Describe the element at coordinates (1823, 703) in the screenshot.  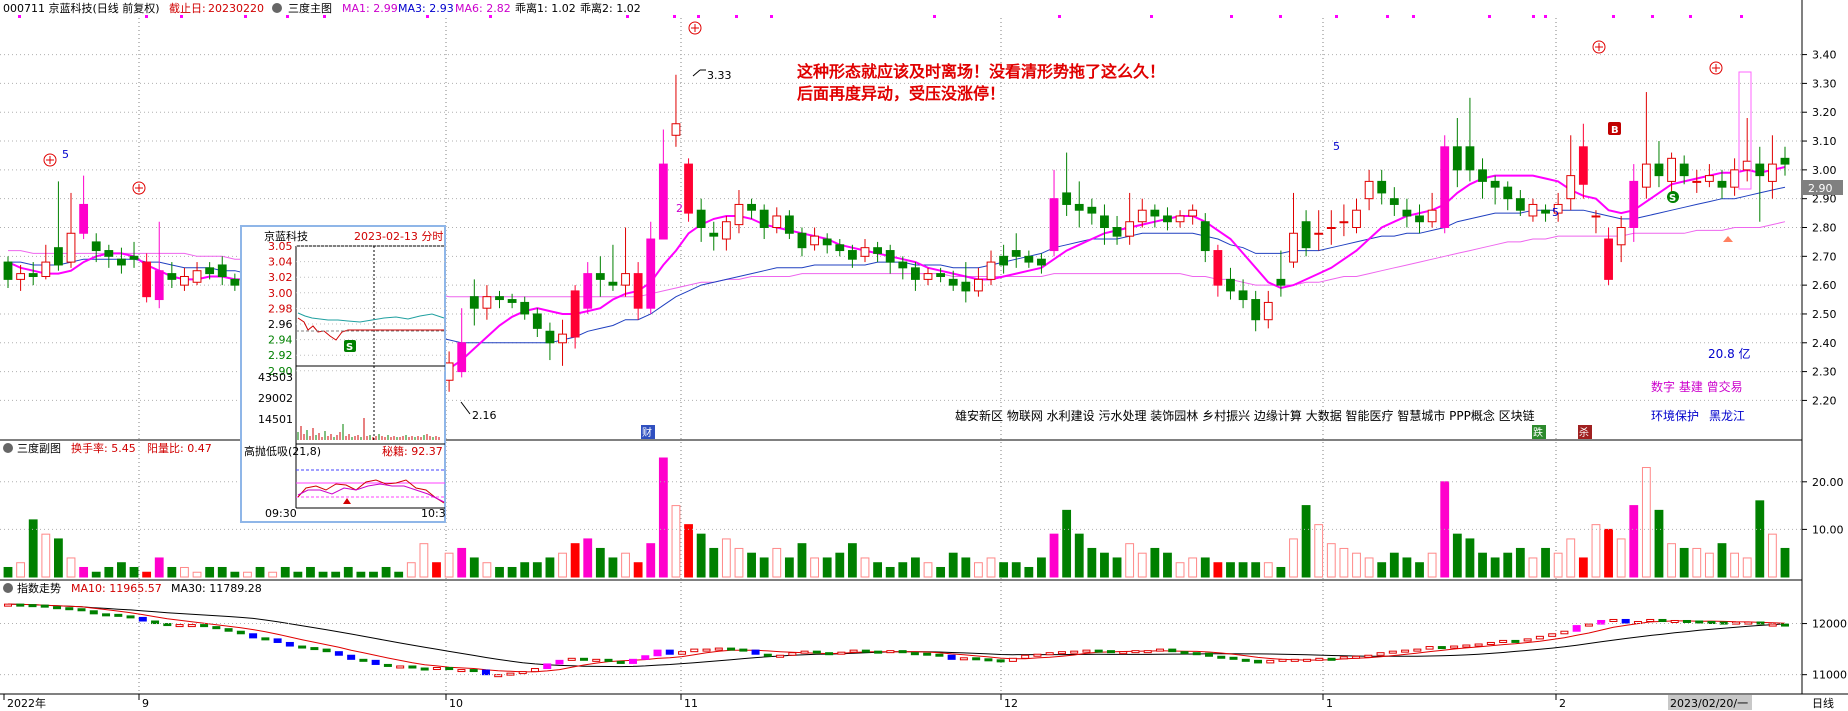
I see `period-label: 日线` at that location.